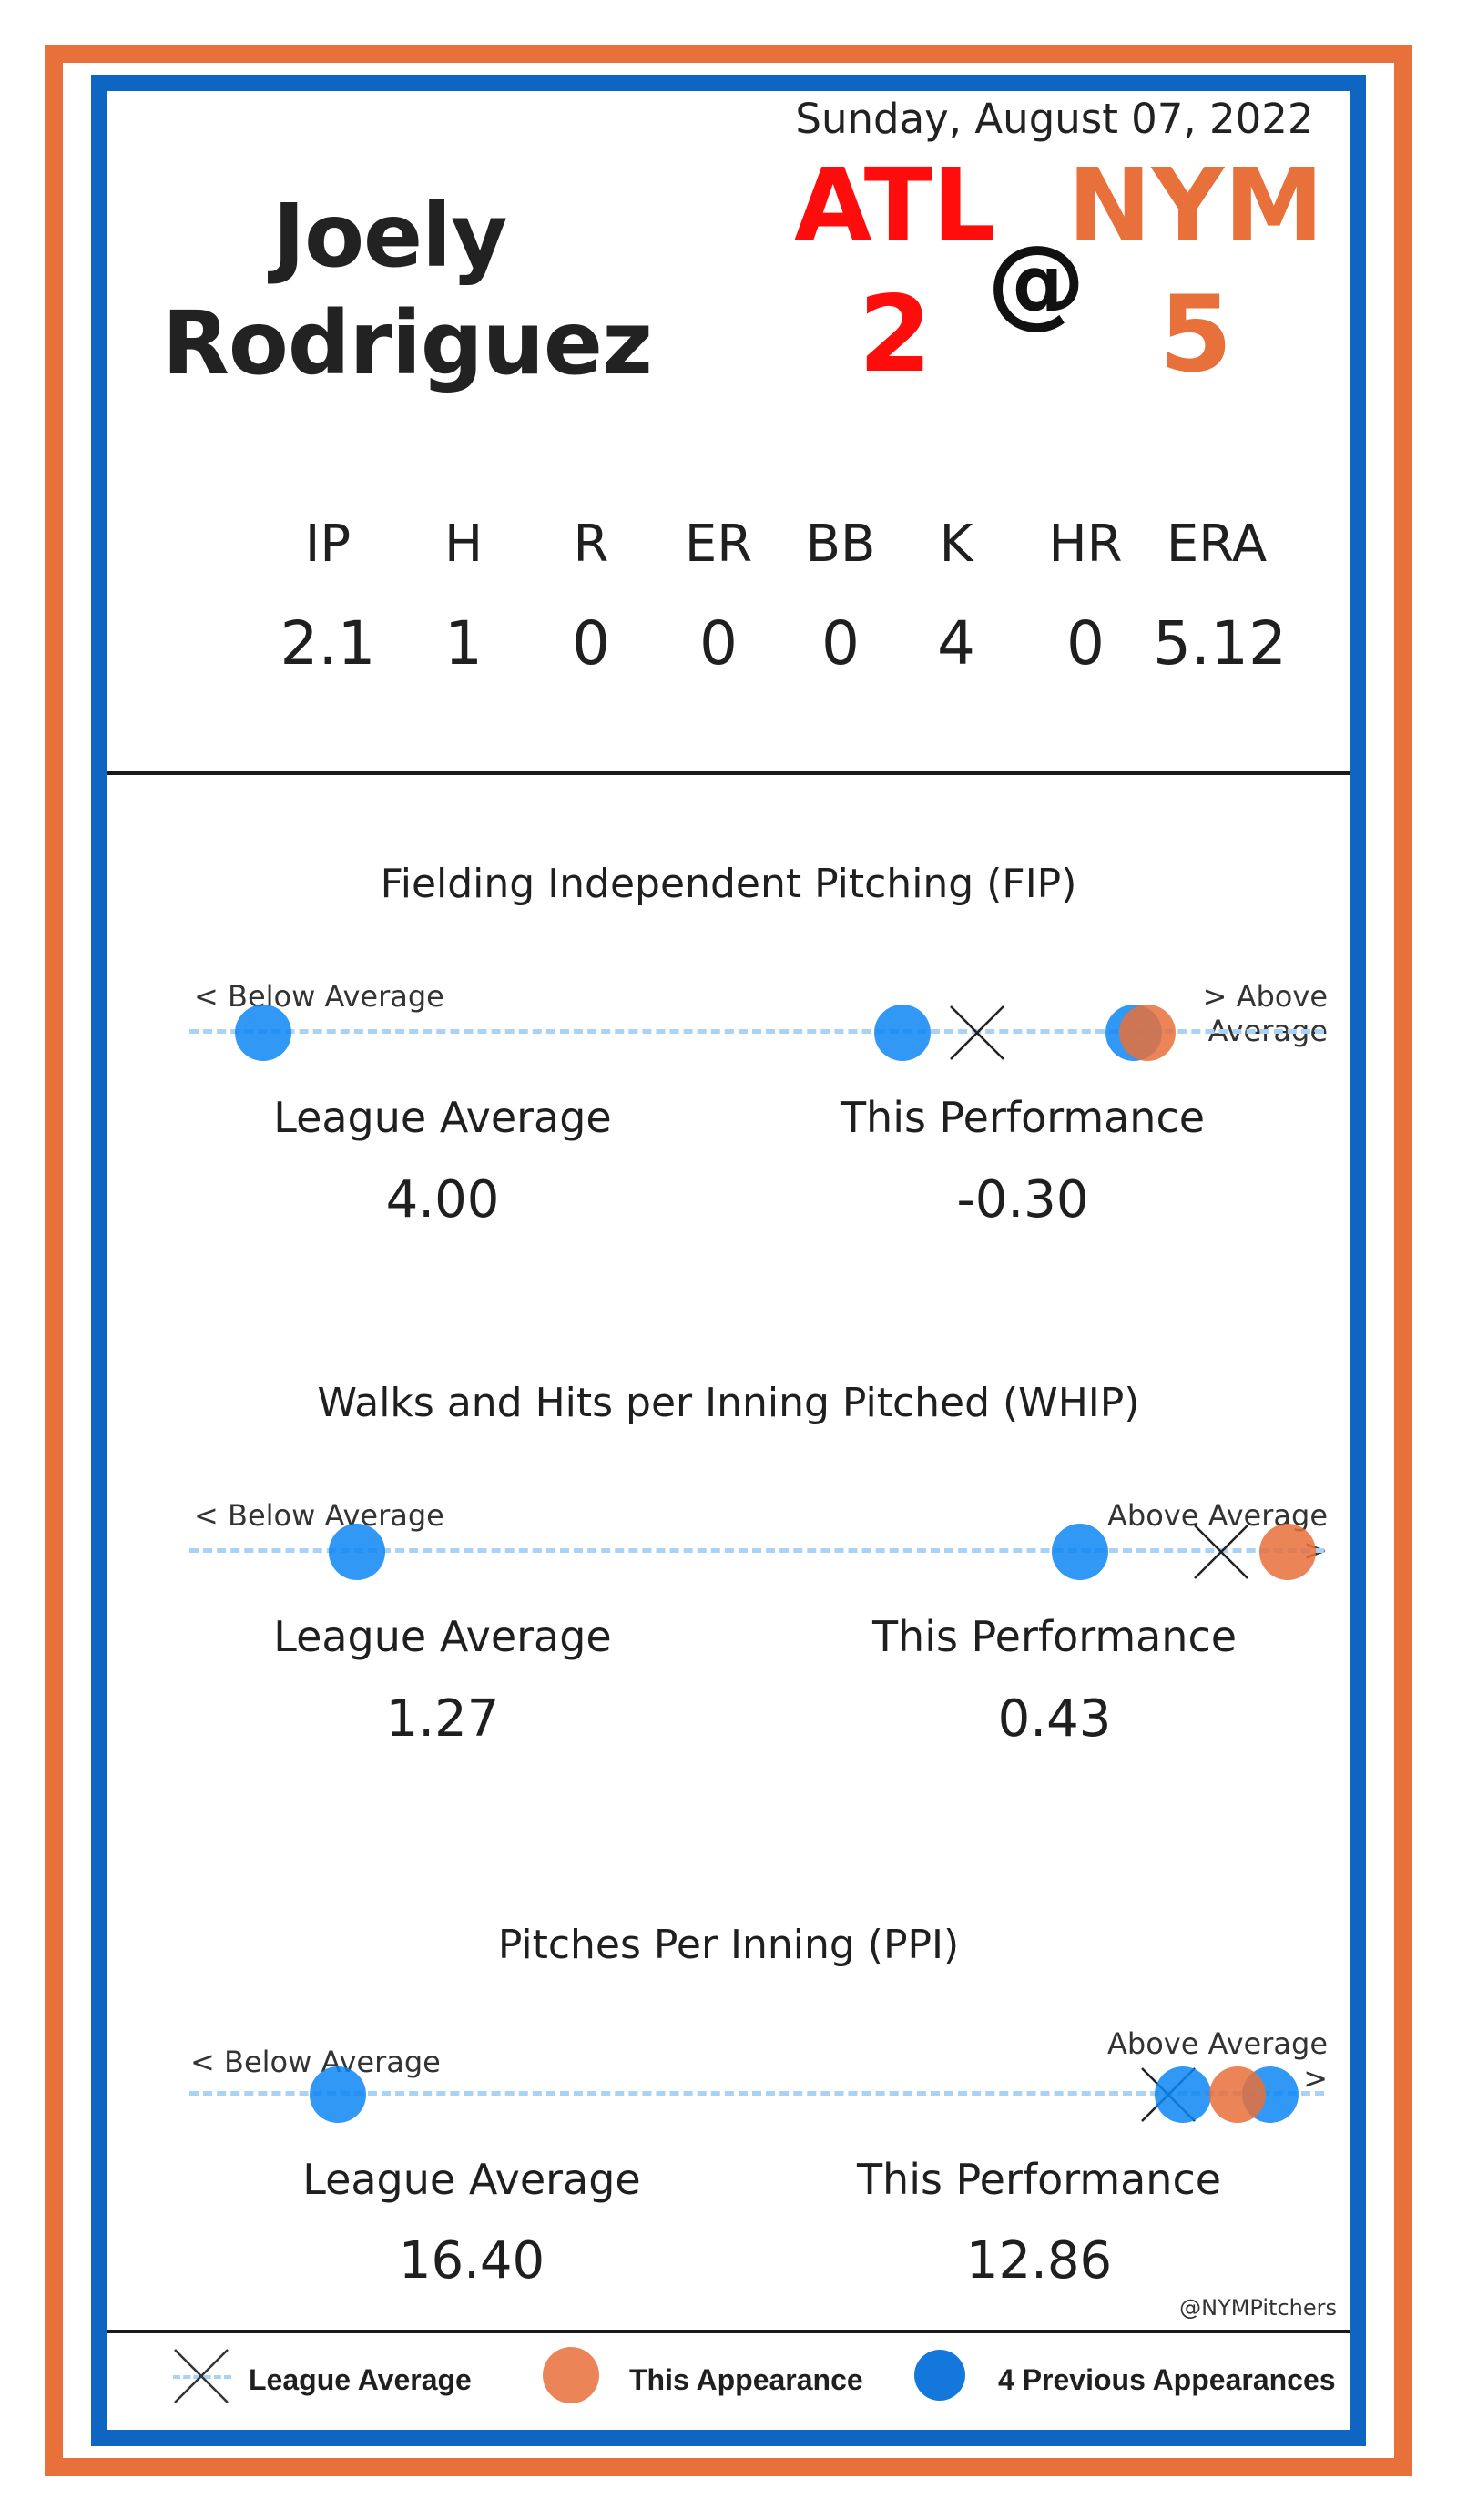 This screenshot has width=1457, height=2520. I want to click on legend-league-average-label: League Average, so click(361, 2379).